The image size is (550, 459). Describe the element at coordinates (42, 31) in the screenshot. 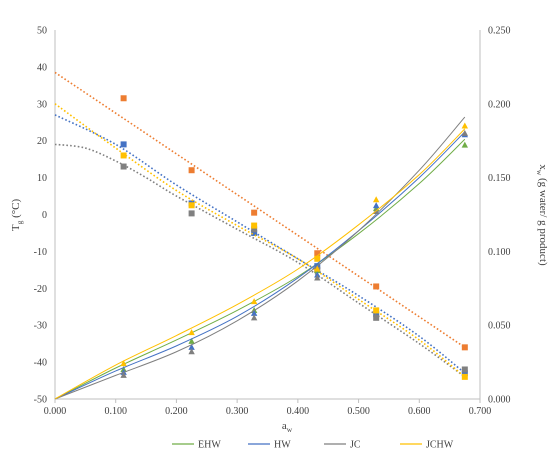

I see `y-left-tick-label: 50` at that location.